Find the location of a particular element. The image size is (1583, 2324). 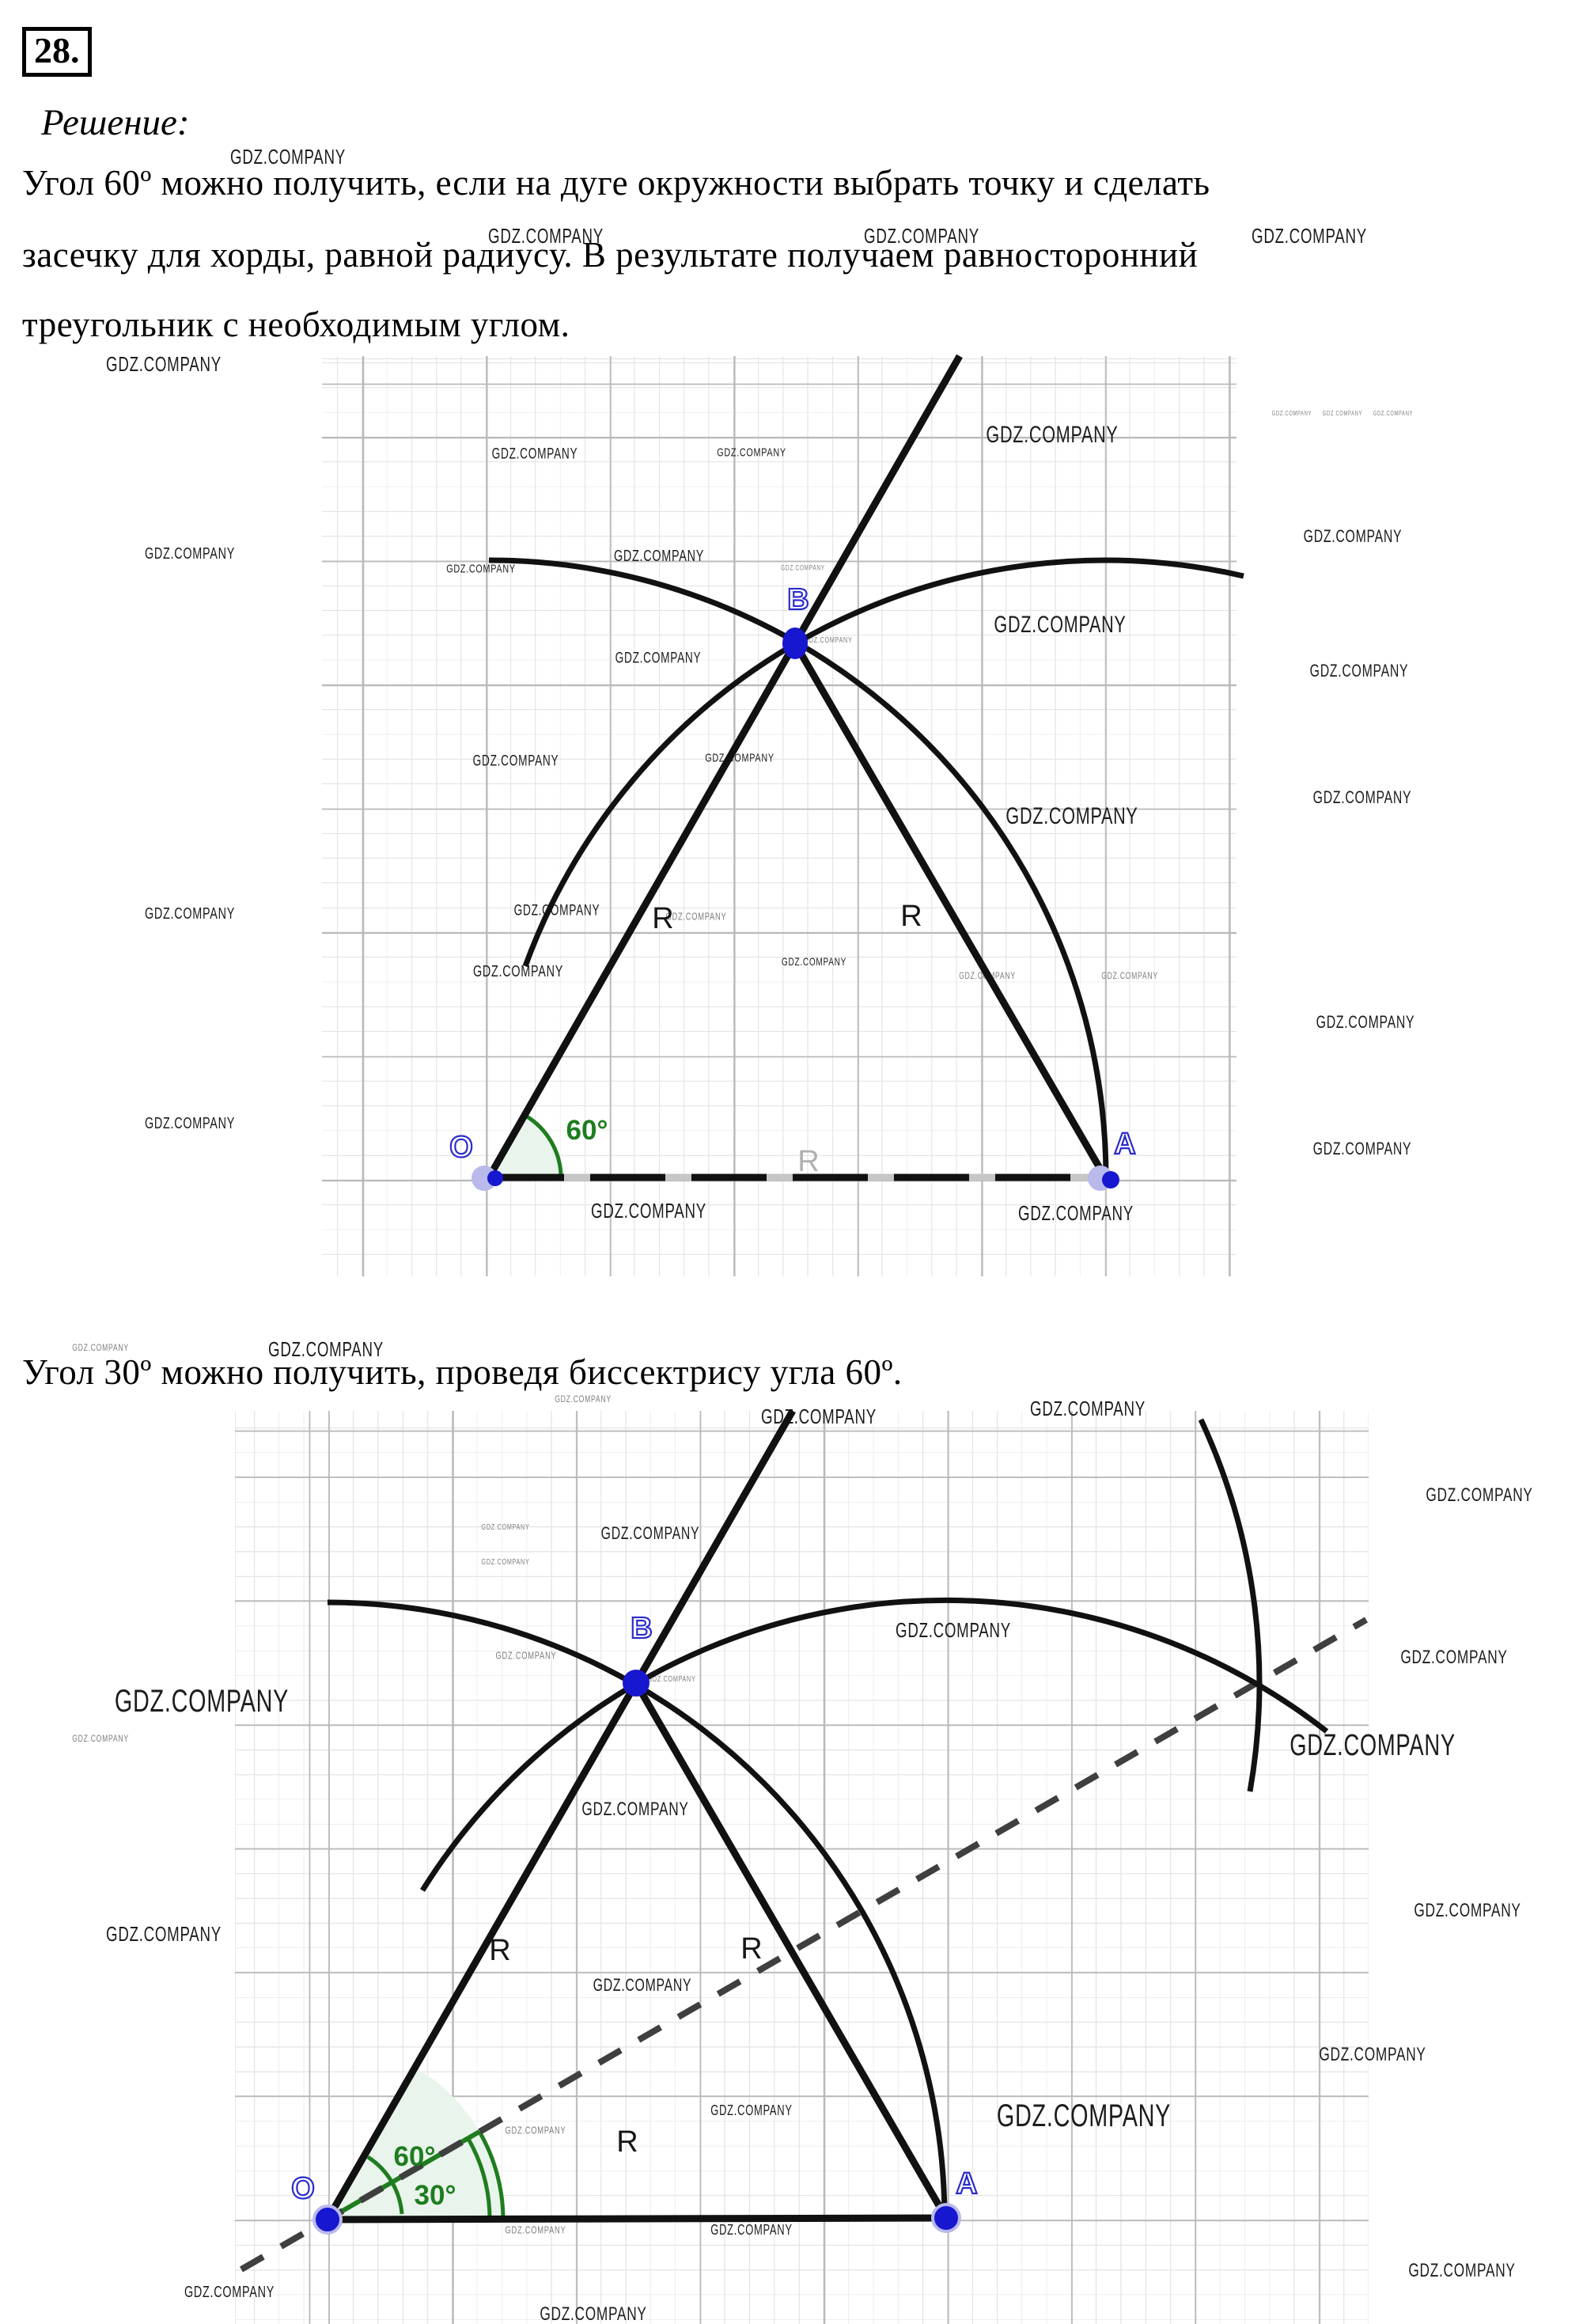

figure1-angle60-arc is located at coordinates (544, 1144).